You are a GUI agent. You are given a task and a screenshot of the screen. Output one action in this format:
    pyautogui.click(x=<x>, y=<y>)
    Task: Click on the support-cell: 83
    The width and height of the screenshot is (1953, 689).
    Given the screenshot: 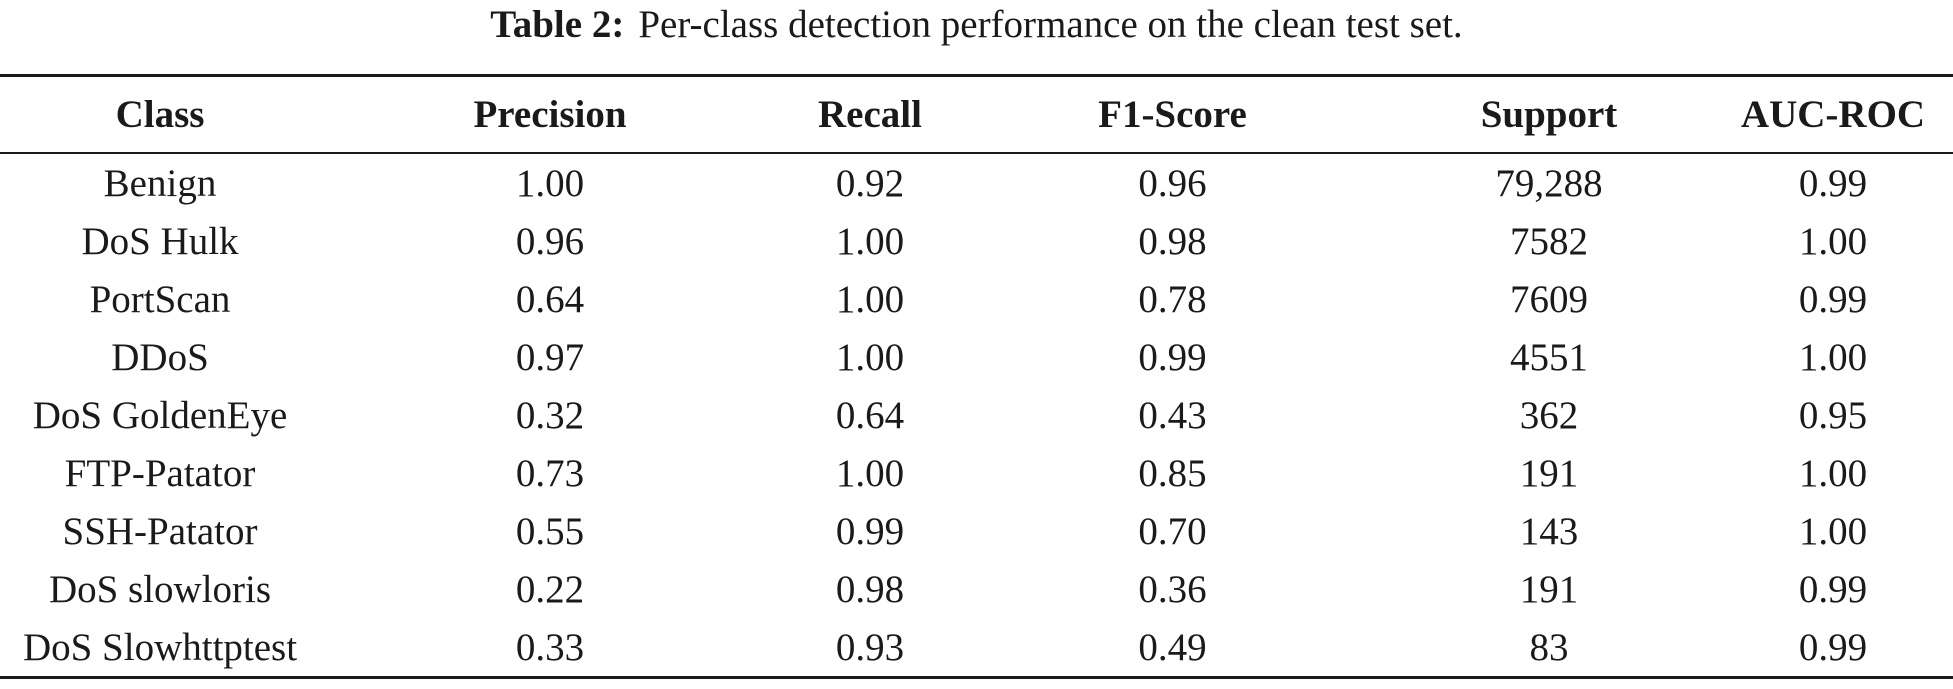 What is the action you would take?
    pyautogui.click(x=1549, y=647)
    